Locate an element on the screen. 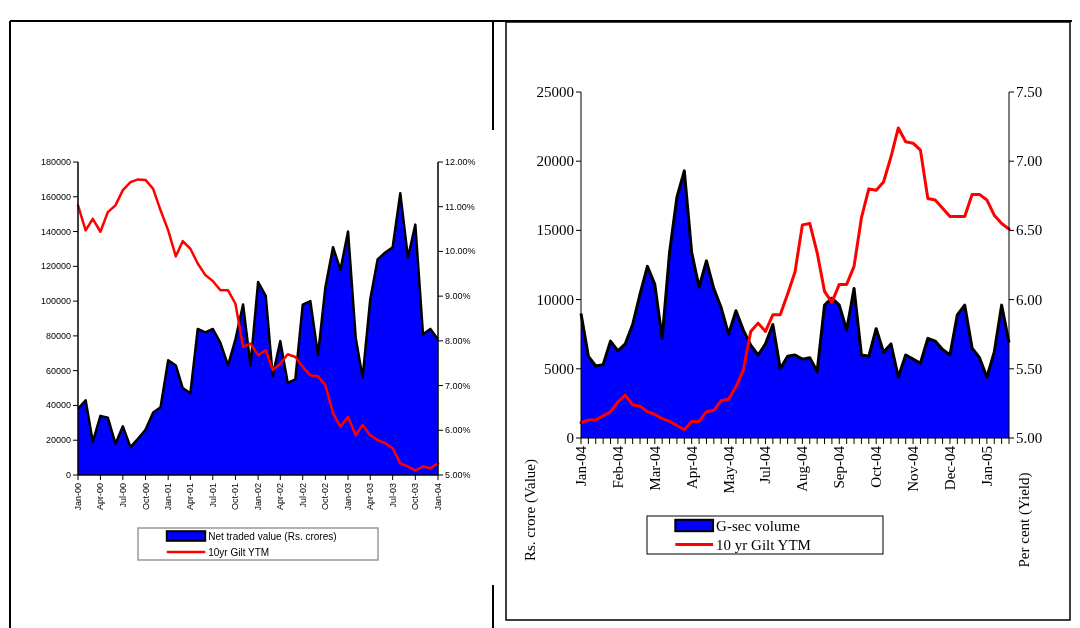 The height and width of the screenshot is (628, 1080). x-tick-label: Feb-04 is located at coordinates (617, 467).